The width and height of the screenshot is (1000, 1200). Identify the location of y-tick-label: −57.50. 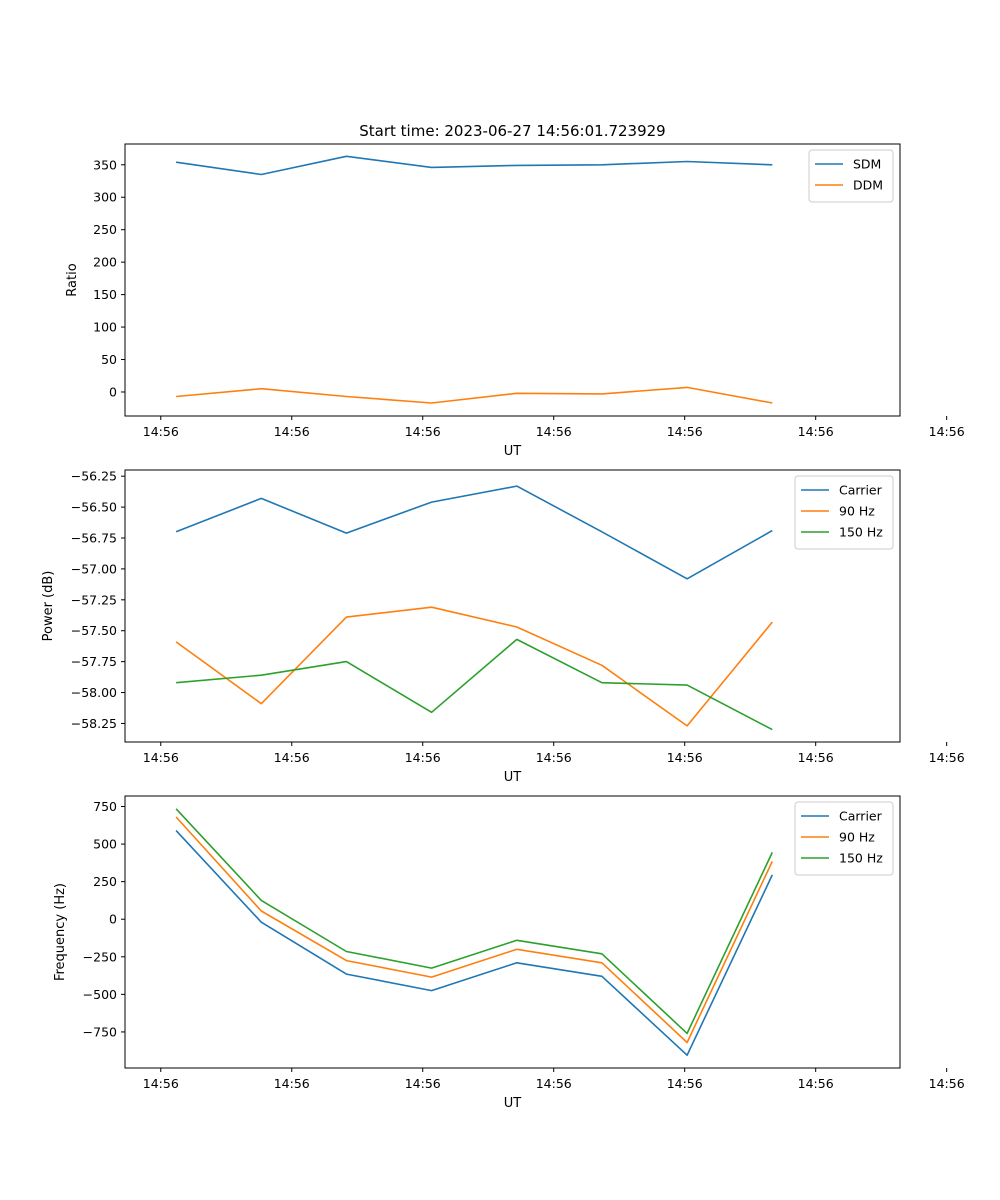
(94, 630).